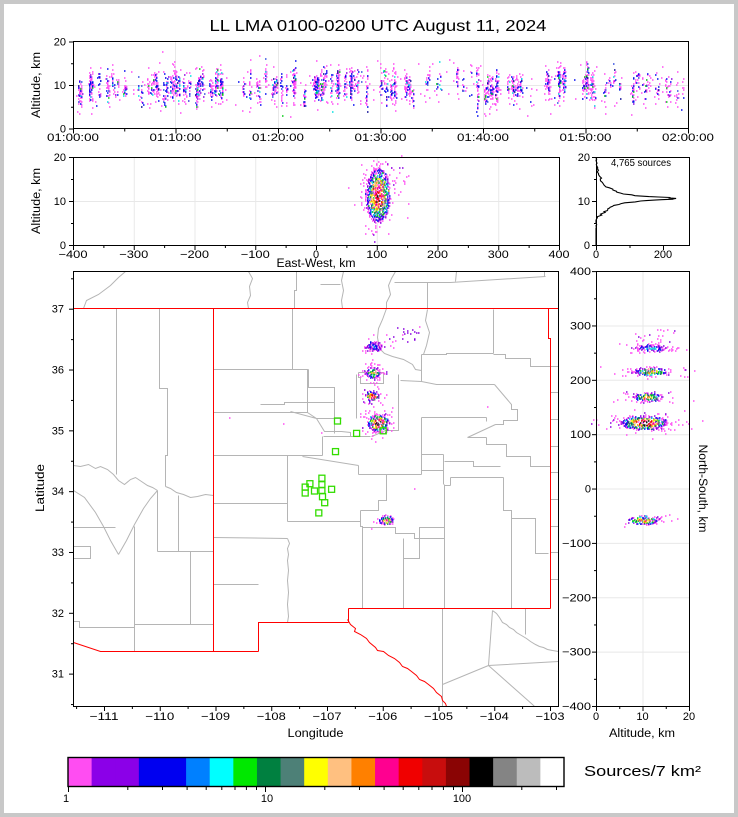 The image size is (738, 817). Describe the element at coordinates (176, 138) in the screenshot. I see `svg-text: 01:10:00` at that location.